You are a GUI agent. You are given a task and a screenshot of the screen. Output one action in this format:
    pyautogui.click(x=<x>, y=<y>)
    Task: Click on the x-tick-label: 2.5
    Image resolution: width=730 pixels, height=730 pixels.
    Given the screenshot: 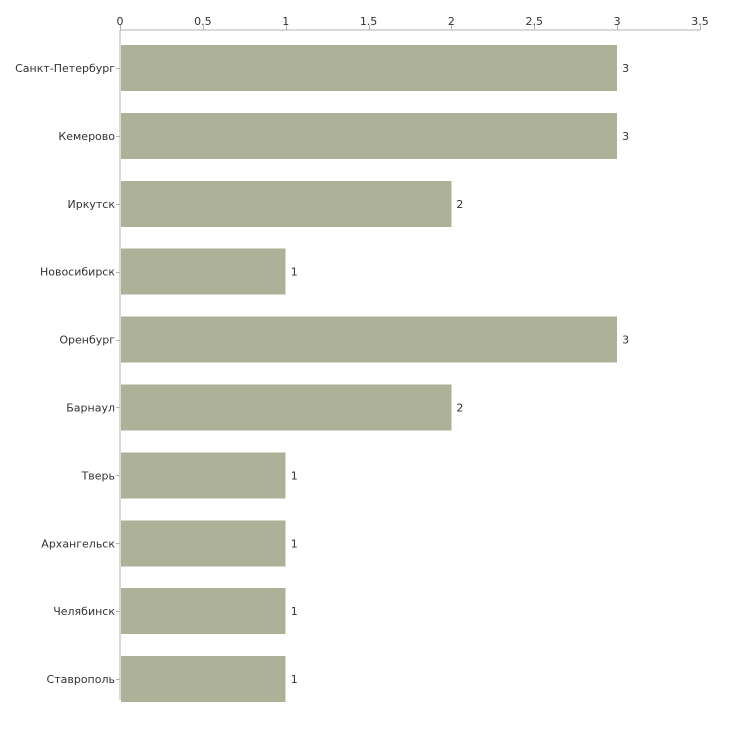 What is the action you would take?
    pyautogui.click(x=535, y=21)
    